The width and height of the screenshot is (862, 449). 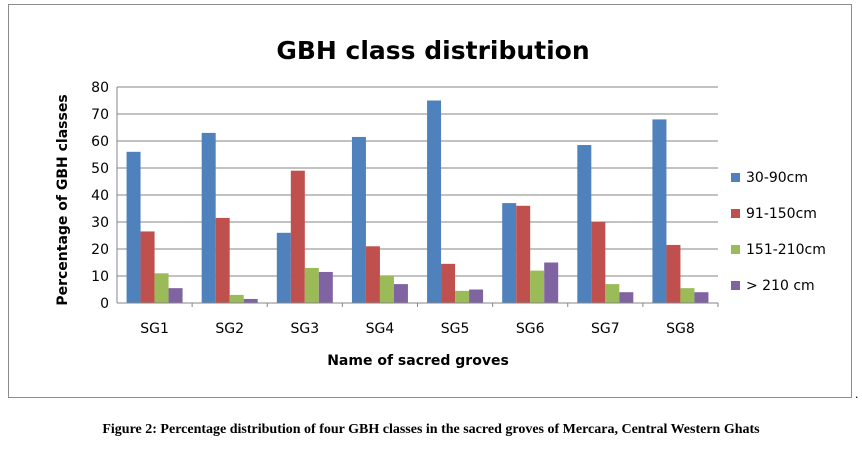 What do you see at coordinates (304, 329) in the screenshot?
I see `x-tick-label: SG3` at bounding box center [304, 329].